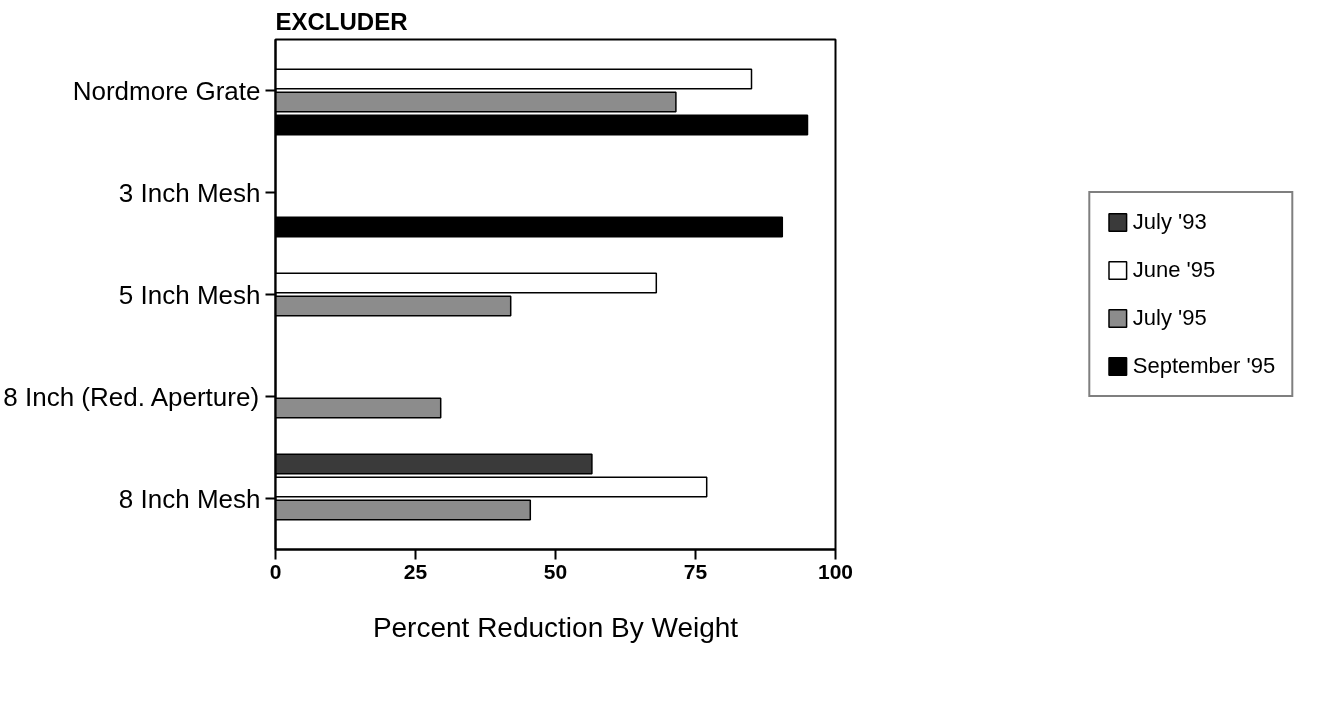 This screenshot has height=709, width=1331. Describe the element at coordinates (341, 21) in the screenshot. I see `y-axis-title: EXCLUDER` at that location.